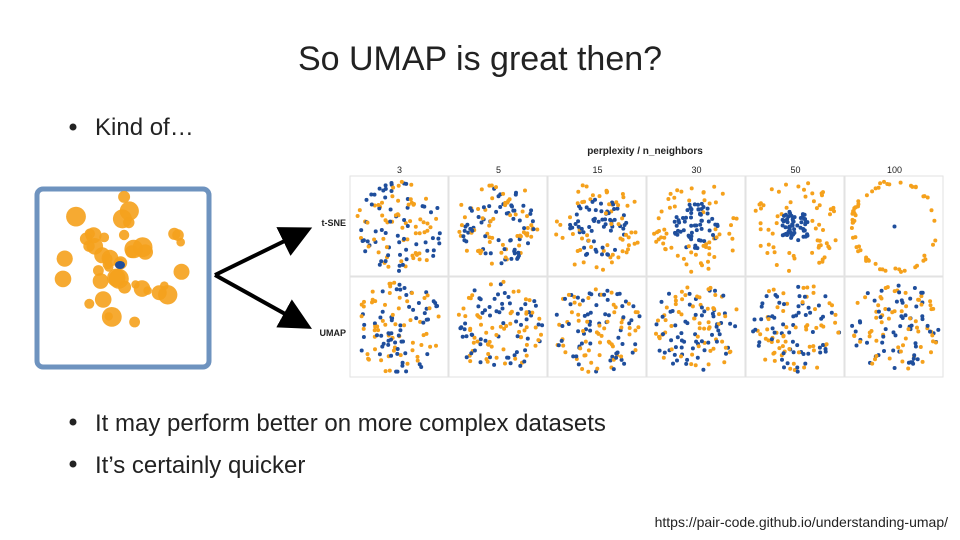  What do you see at coordinates (480, 59) in the screenshot?
I see `title: So UMAP is great then?` at bounding box center [480, 59].